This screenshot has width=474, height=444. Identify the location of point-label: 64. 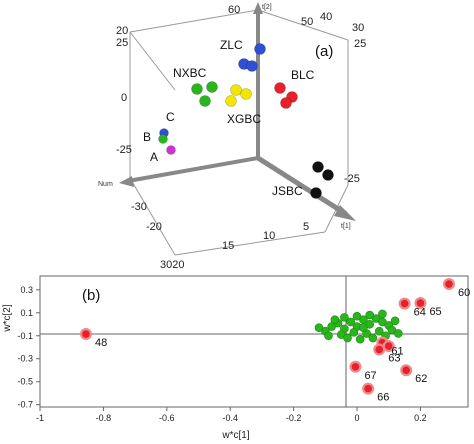
(420, 313).